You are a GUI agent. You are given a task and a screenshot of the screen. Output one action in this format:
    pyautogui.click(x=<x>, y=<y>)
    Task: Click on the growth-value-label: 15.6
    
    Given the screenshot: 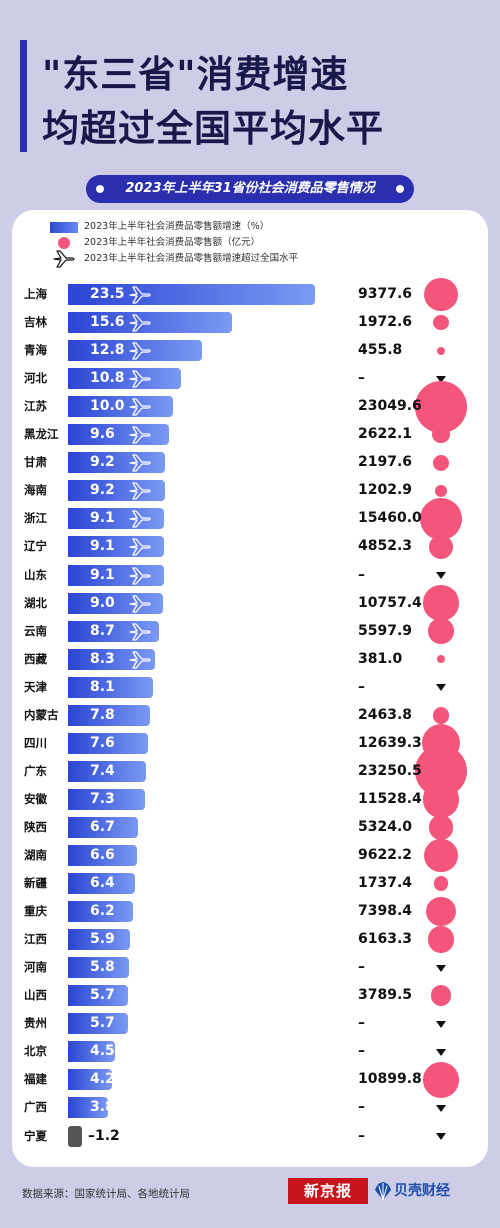 What is the action you would take?
    pyautogui.click(x=107, y=322)
    